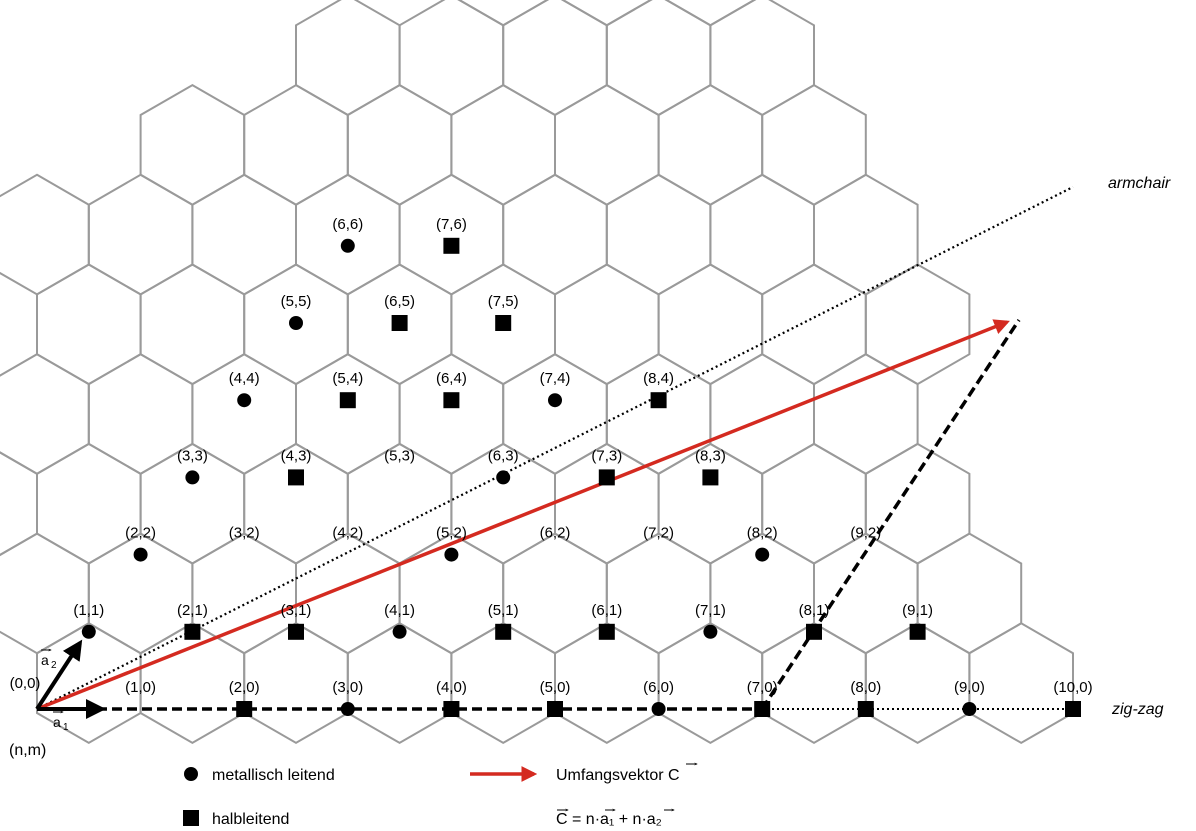 This screenshot has height=831, width=1196. Describe the element at coordinates (762, 687) in the screenshot. I see `node-label: (7,0)` at that location.